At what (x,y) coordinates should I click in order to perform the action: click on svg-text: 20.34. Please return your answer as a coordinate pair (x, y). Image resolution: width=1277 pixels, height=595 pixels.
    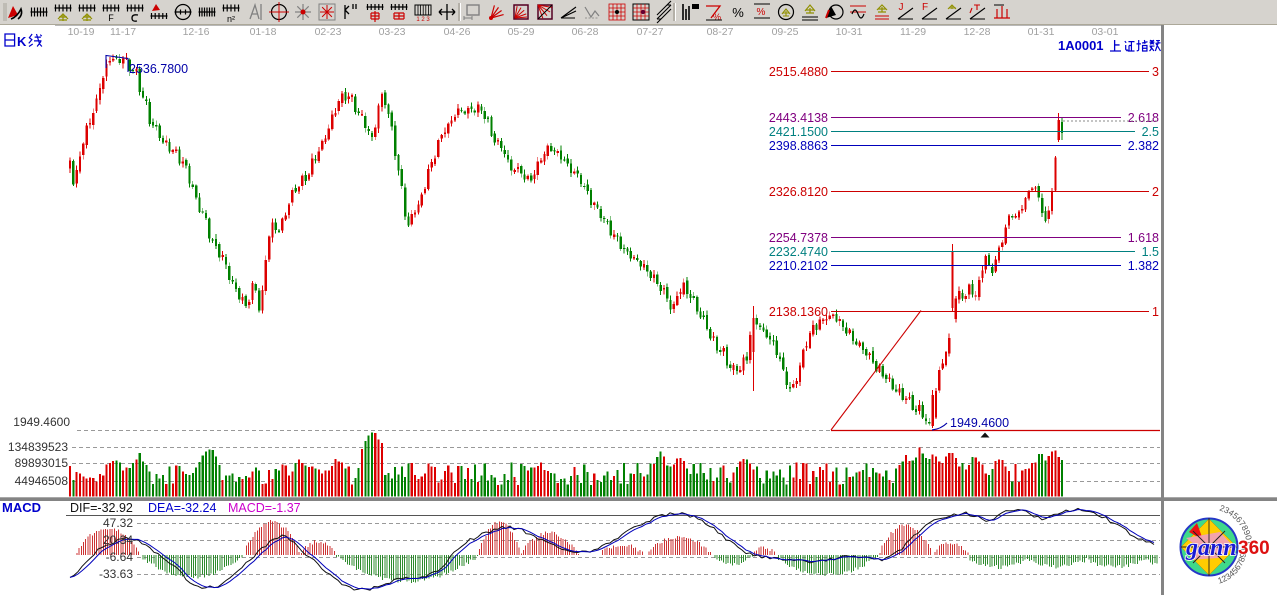
    Looking at the image, I should click on (118, 540).